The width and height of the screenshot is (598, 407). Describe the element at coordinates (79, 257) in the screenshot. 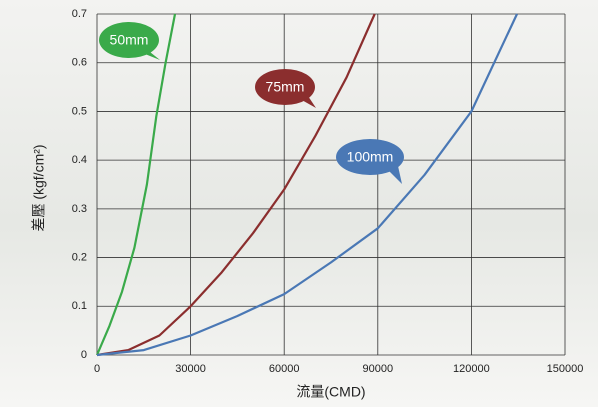

I see `y-tick-label: 0.2` at that location.